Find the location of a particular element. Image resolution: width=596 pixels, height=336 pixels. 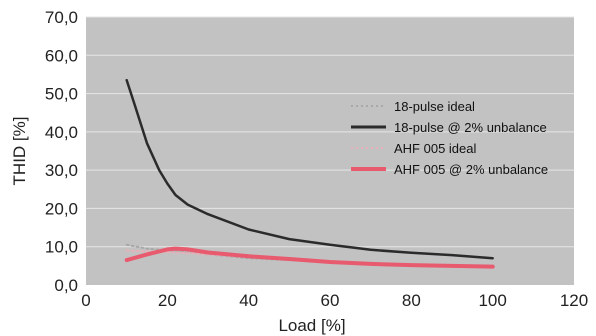

y-tick-label: 30,0 is located at coordinates (61, 170).